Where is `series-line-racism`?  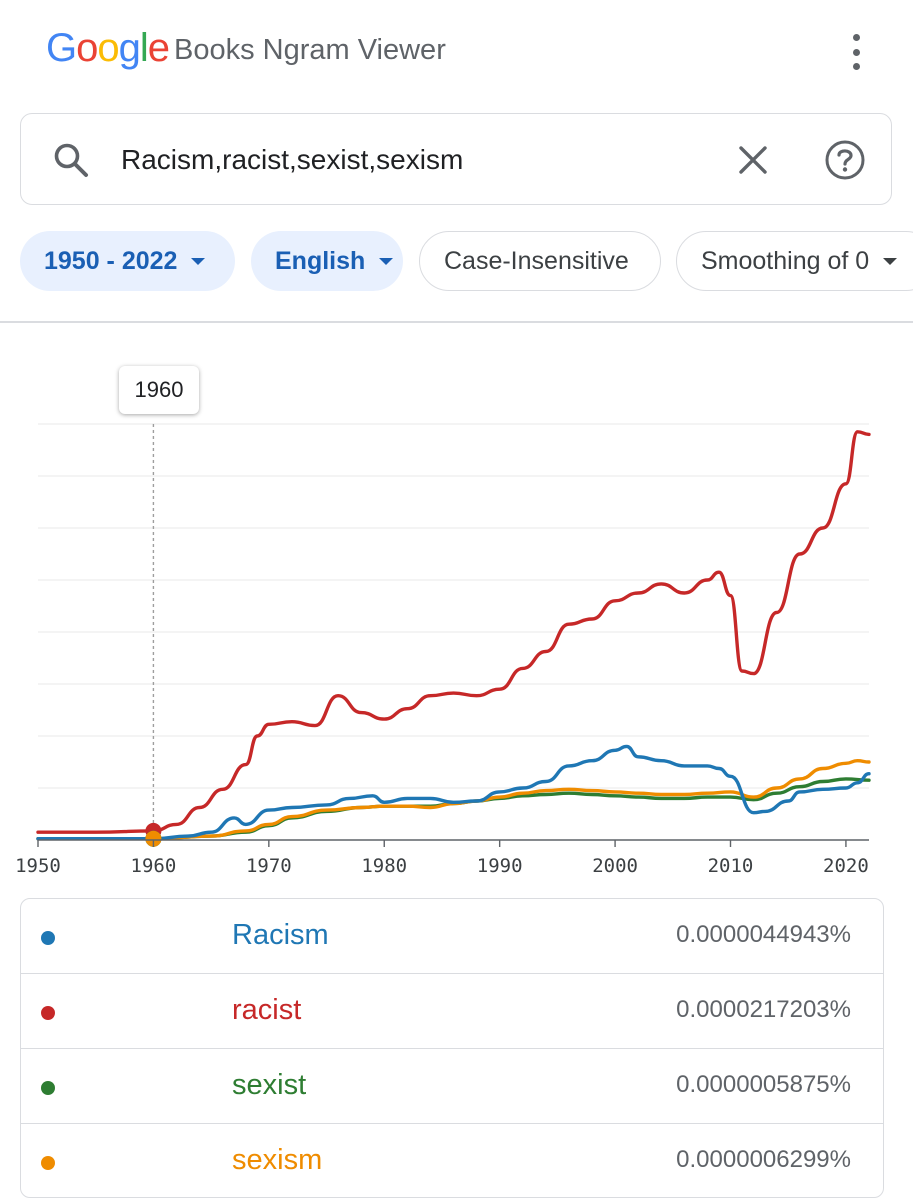 series-line-racism is located at coordinates (453, 792).